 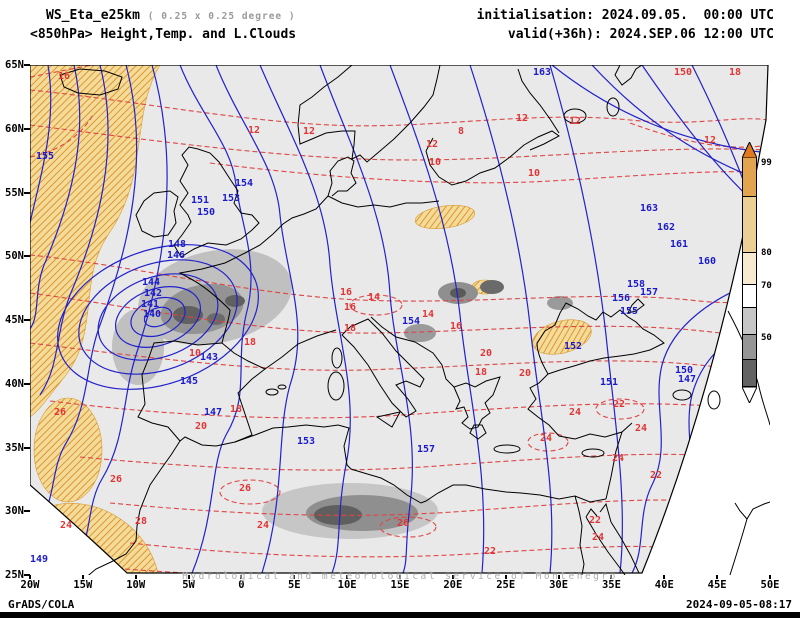 I want to click on bottom-black-bar, so click(x=400, y=615).